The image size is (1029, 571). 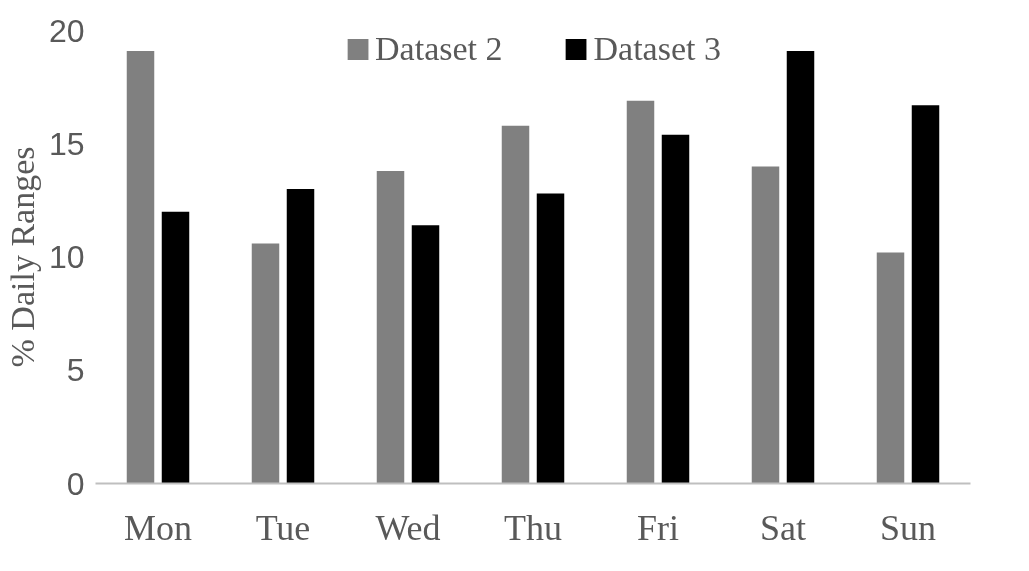 I want to click on y-tick-label: 15, so click(x=66, y=143).